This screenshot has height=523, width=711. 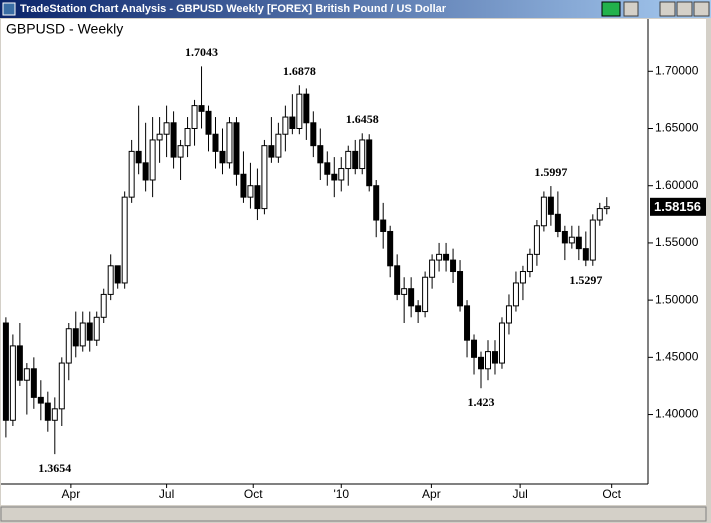 What do you see at coordinates (677, 357) in the screenshot?
I see `y-tick-label: 1.45000` at bounding box center [677, 357].